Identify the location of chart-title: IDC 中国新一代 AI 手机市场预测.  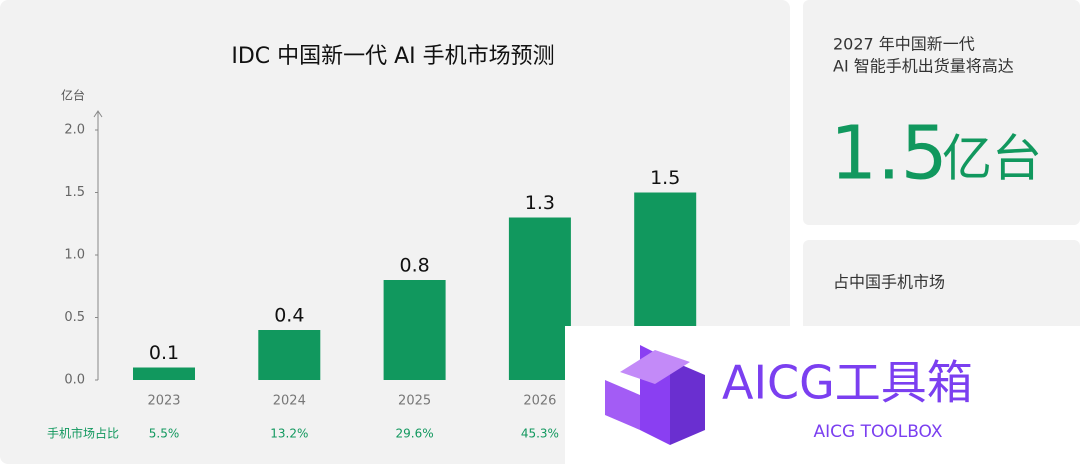
(392, 56).